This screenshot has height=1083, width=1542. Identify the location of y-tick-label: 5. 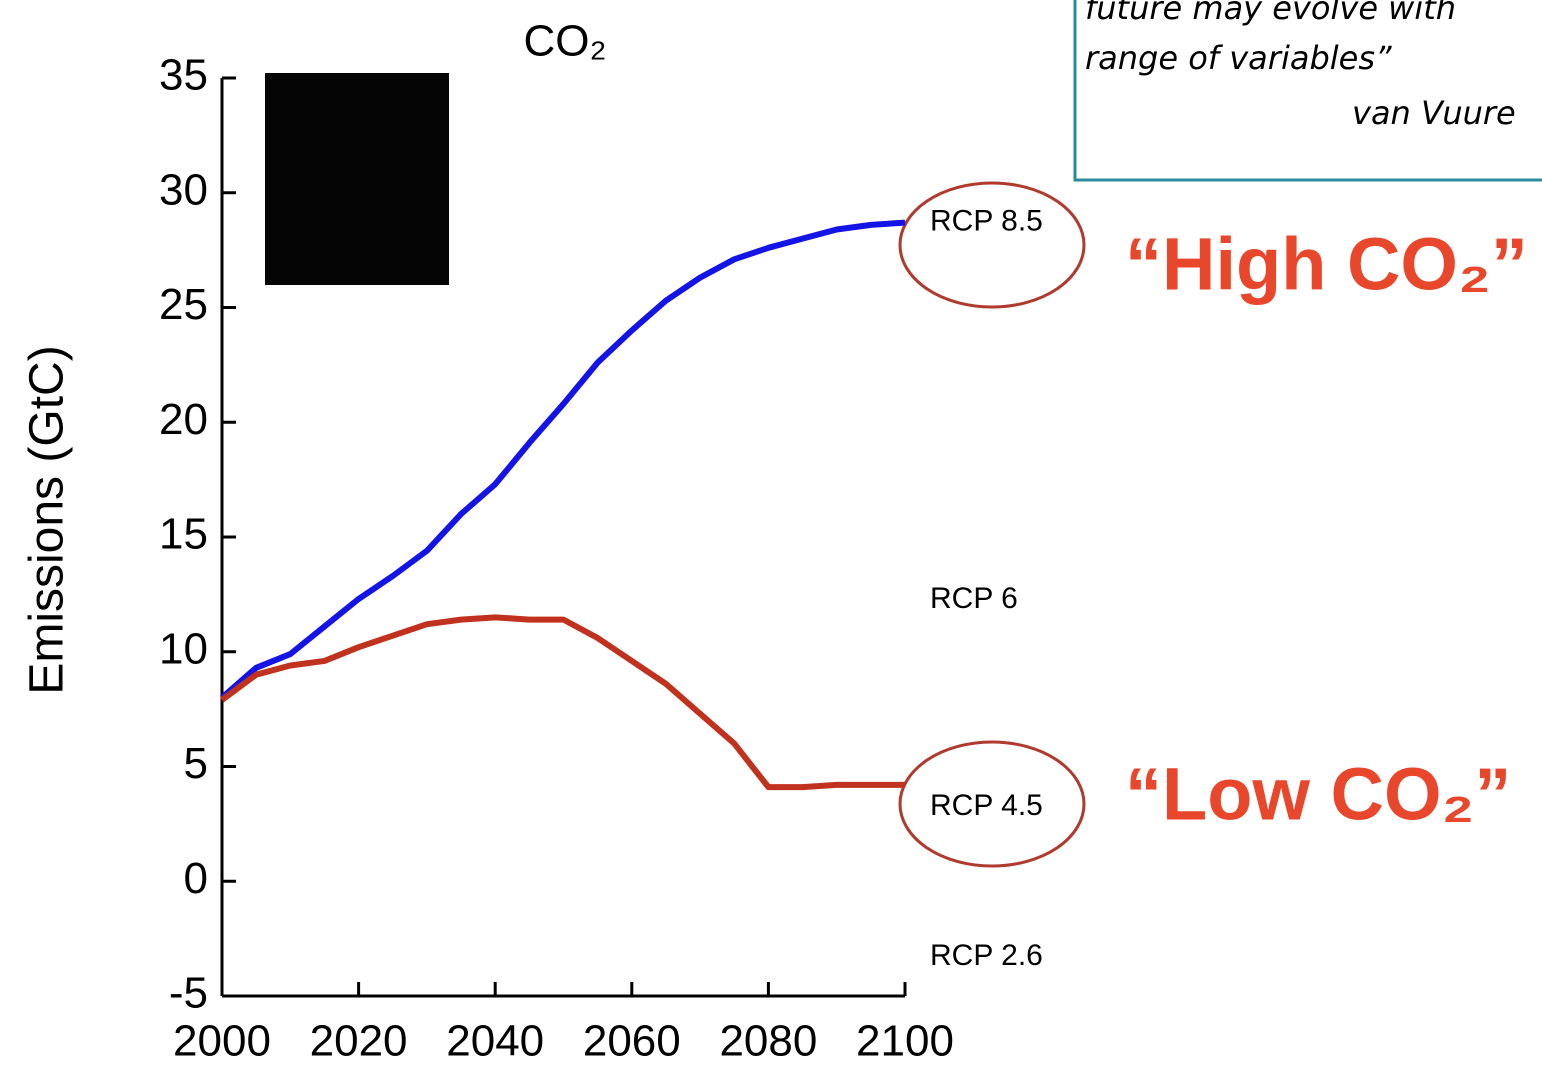
(196, 763).